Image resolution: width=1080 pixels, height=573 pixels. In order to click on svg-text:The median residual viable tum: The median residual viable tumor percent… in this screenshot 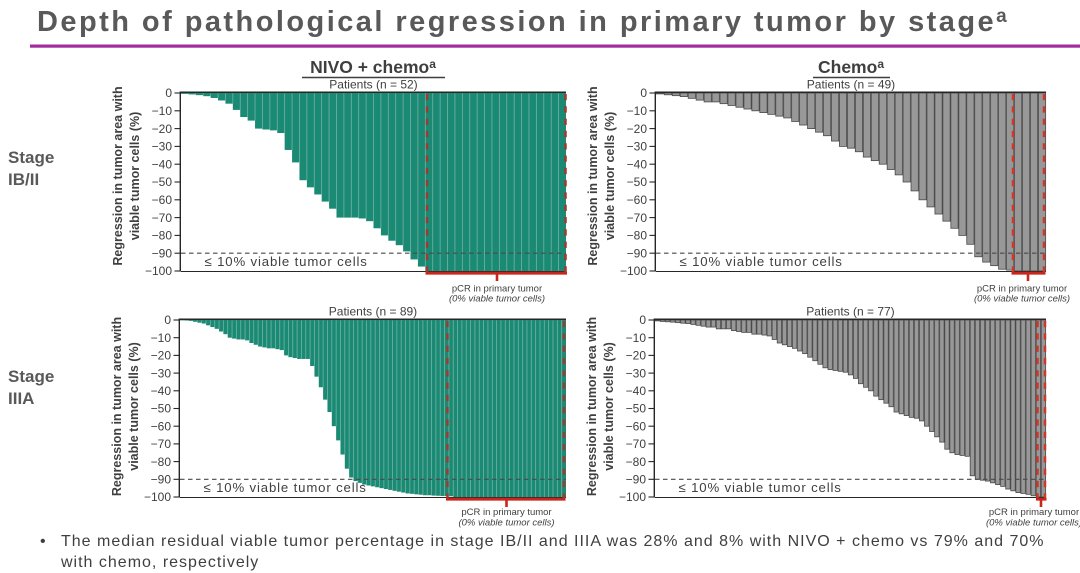, I will do `click(552, 541)`.